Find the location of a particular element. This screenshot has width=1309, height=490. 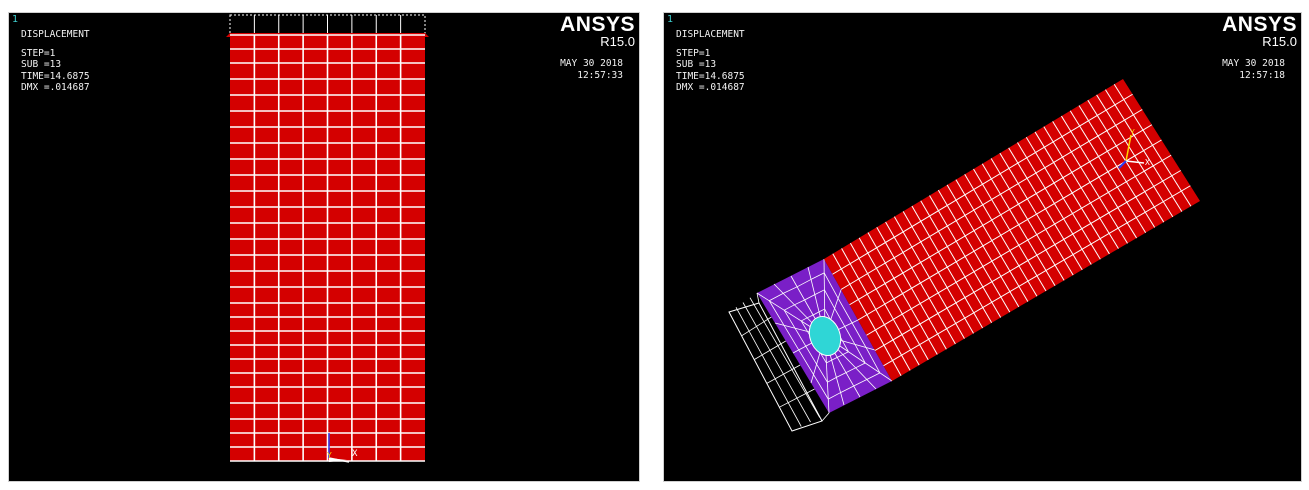

time-text: 12:57:33 is located at coordinates (600, 75).